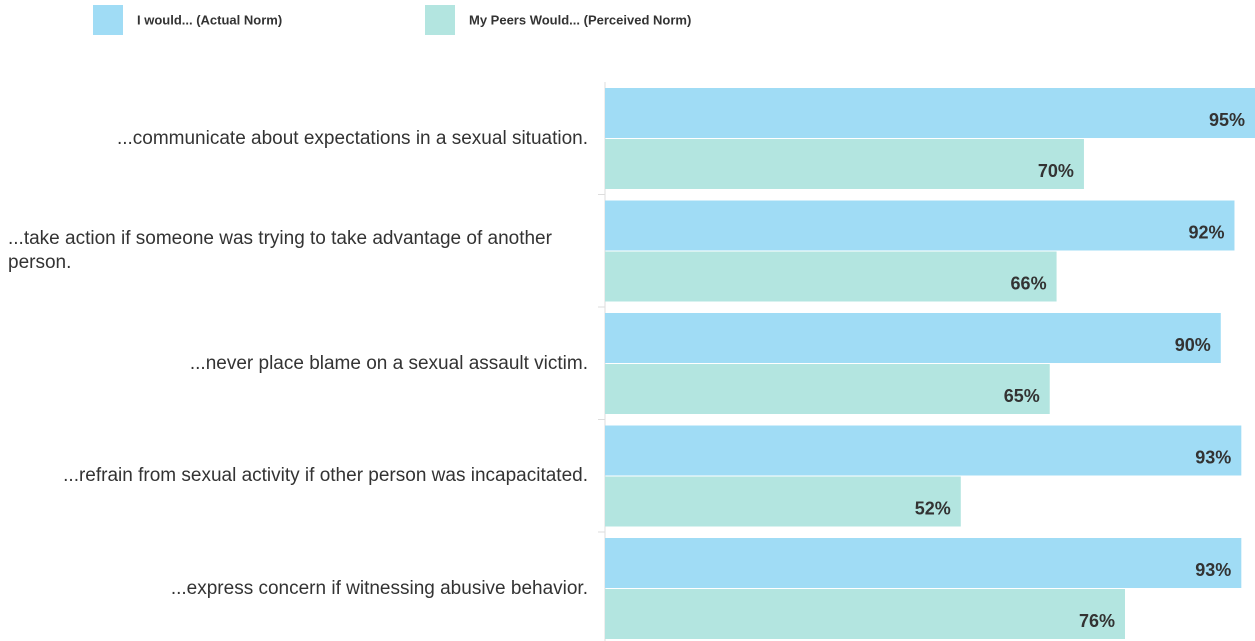 The height and width of the screenshot is (641, 1255). What do you see at coordinates (1193, 345) in the screenshot?
I see `value-label: 90%` at bounding box center [1193, 345].